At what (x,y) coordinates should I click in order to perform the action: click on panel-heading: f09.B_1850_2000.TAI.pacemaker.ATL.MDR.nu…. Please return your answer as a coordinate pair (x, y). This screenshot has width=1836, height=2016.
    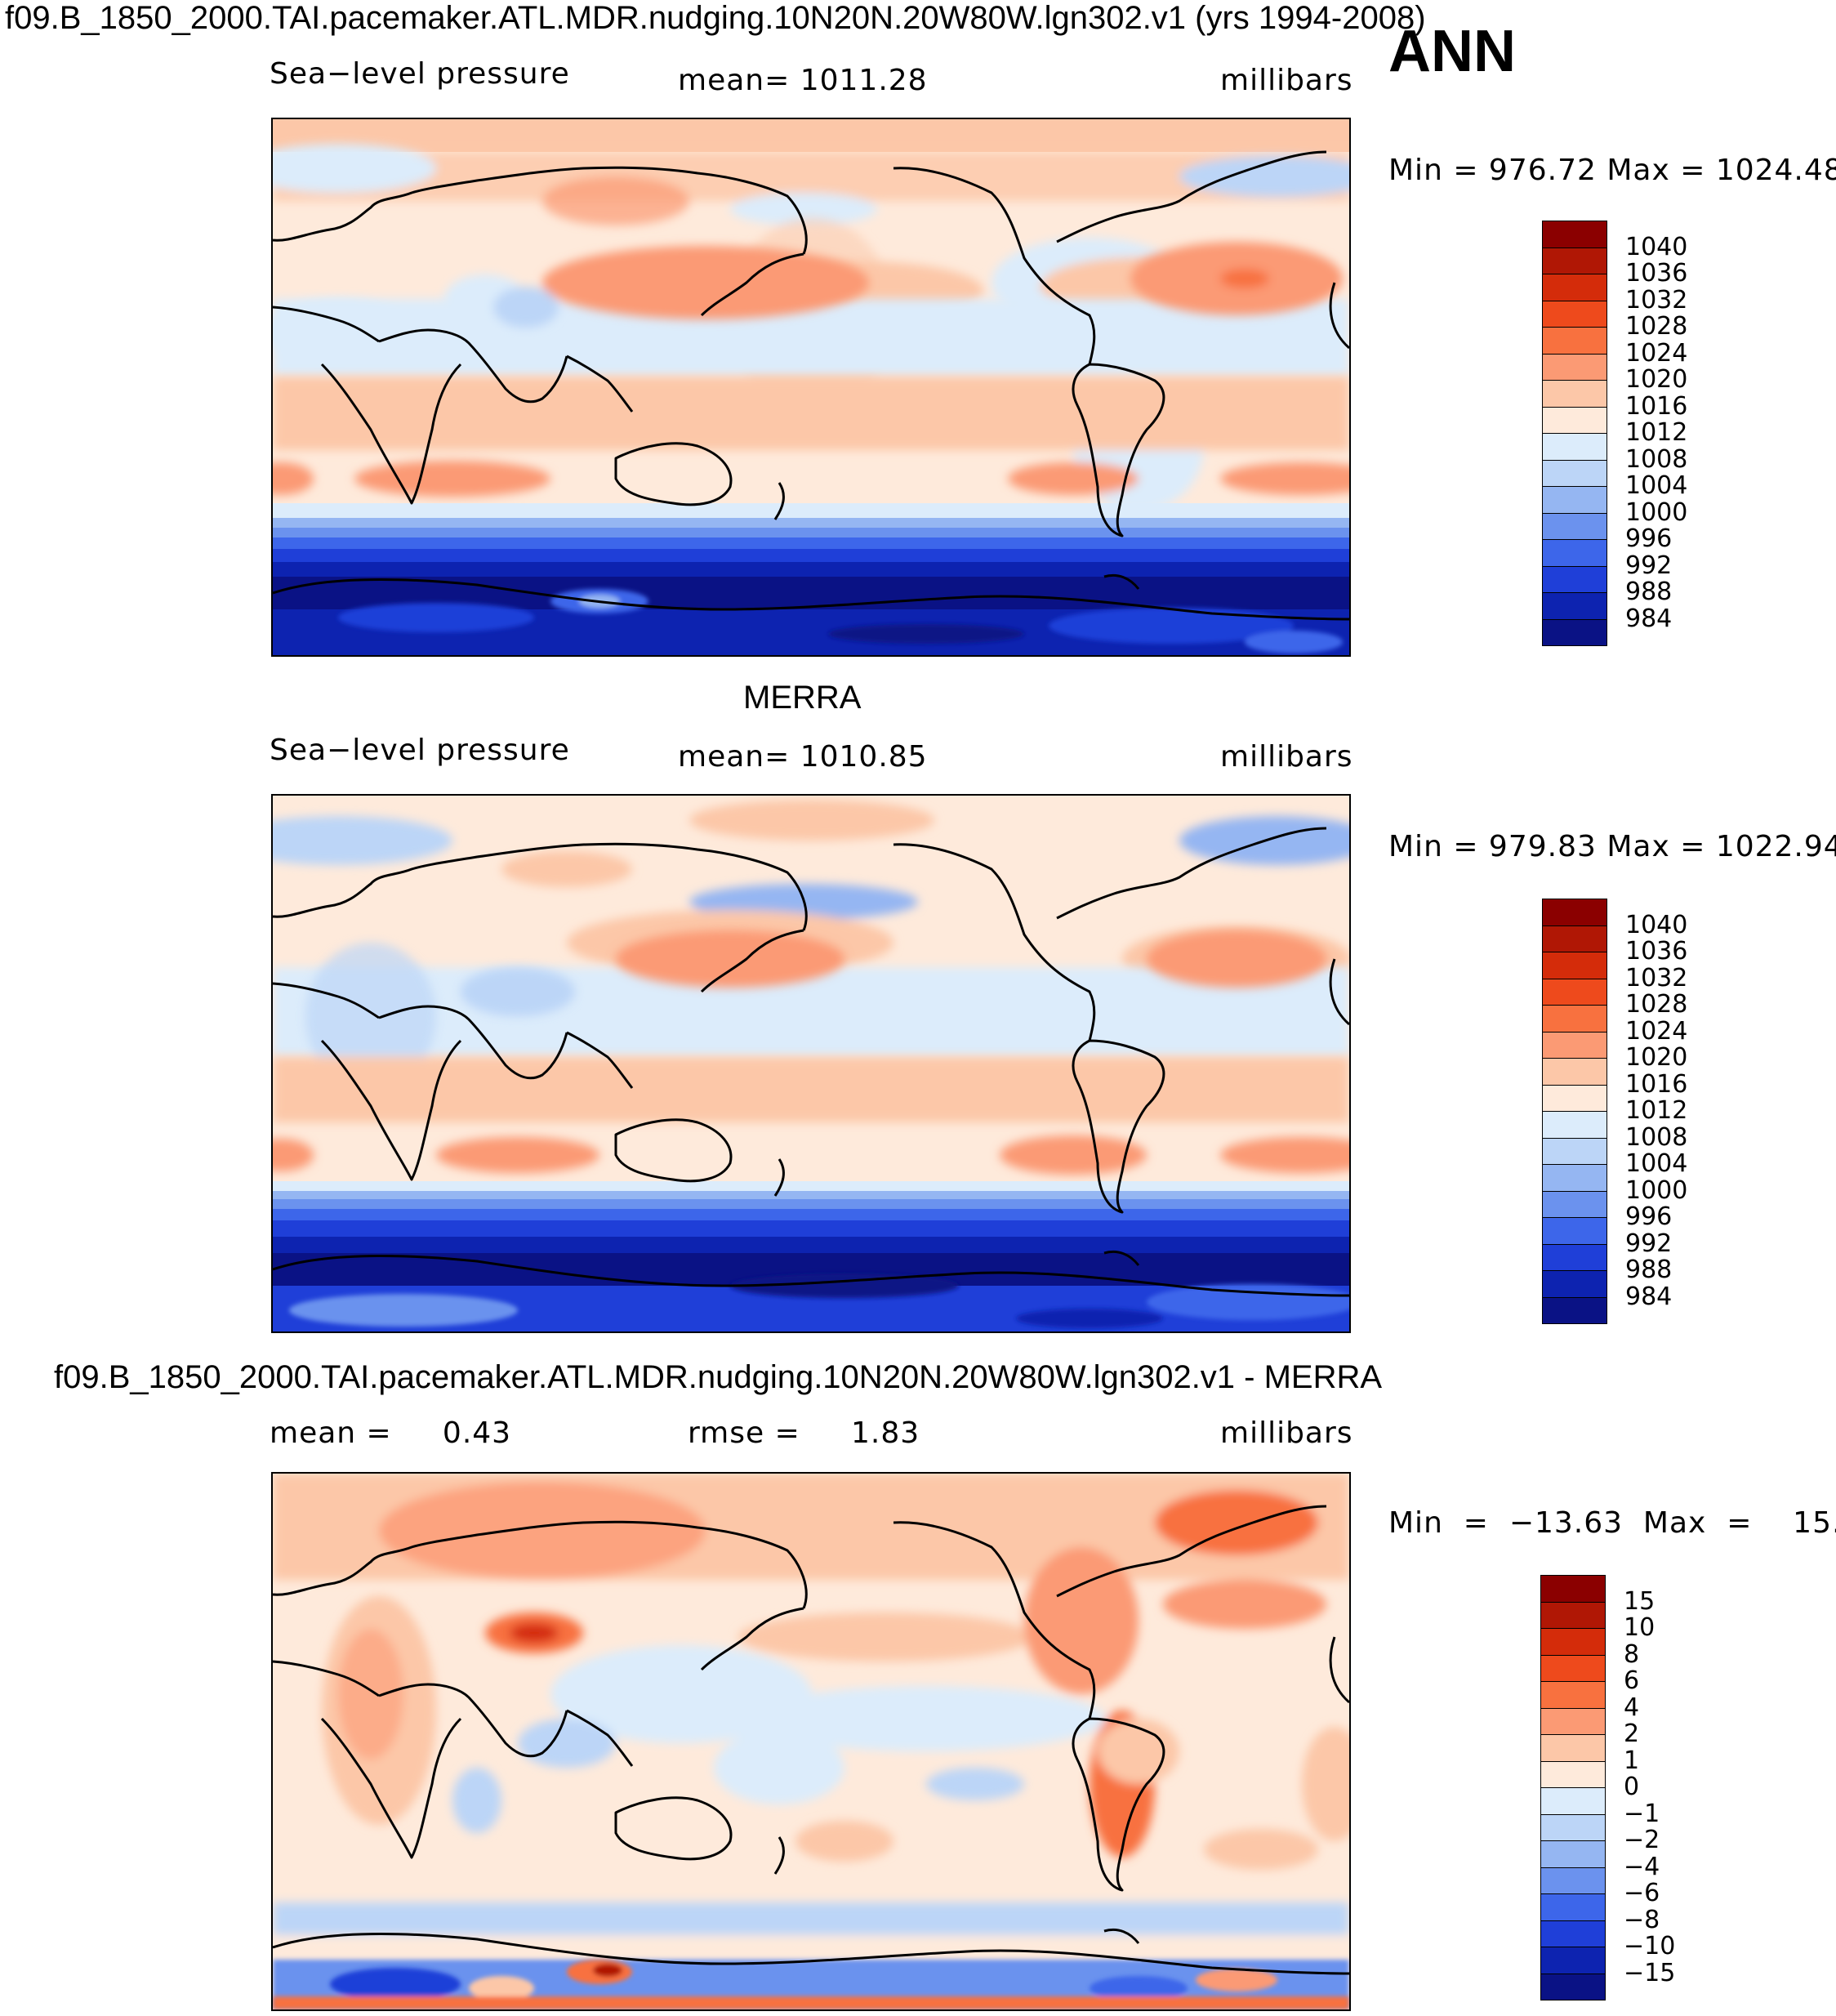
    Looking at the image, I should click on (718, 1377).